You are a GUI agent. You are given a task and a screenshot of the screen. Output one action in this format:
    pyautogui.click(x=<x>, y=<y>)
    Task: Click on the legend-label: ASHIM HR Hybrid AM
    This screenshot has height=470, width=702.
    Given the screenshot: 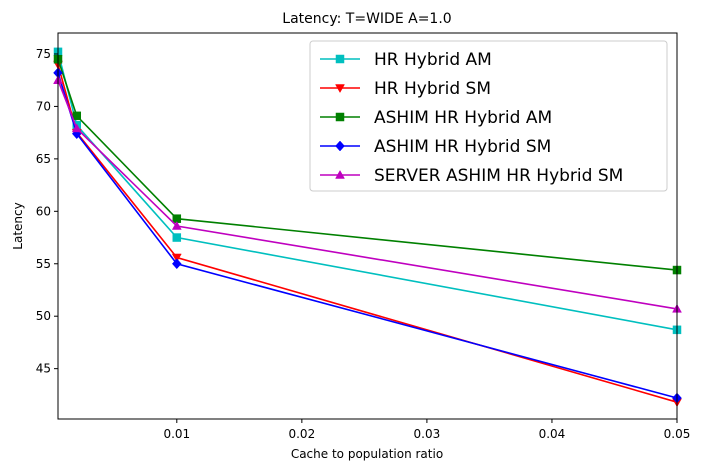 What is the action you would take?
    pyautogui.click(x=463, y=118)
    